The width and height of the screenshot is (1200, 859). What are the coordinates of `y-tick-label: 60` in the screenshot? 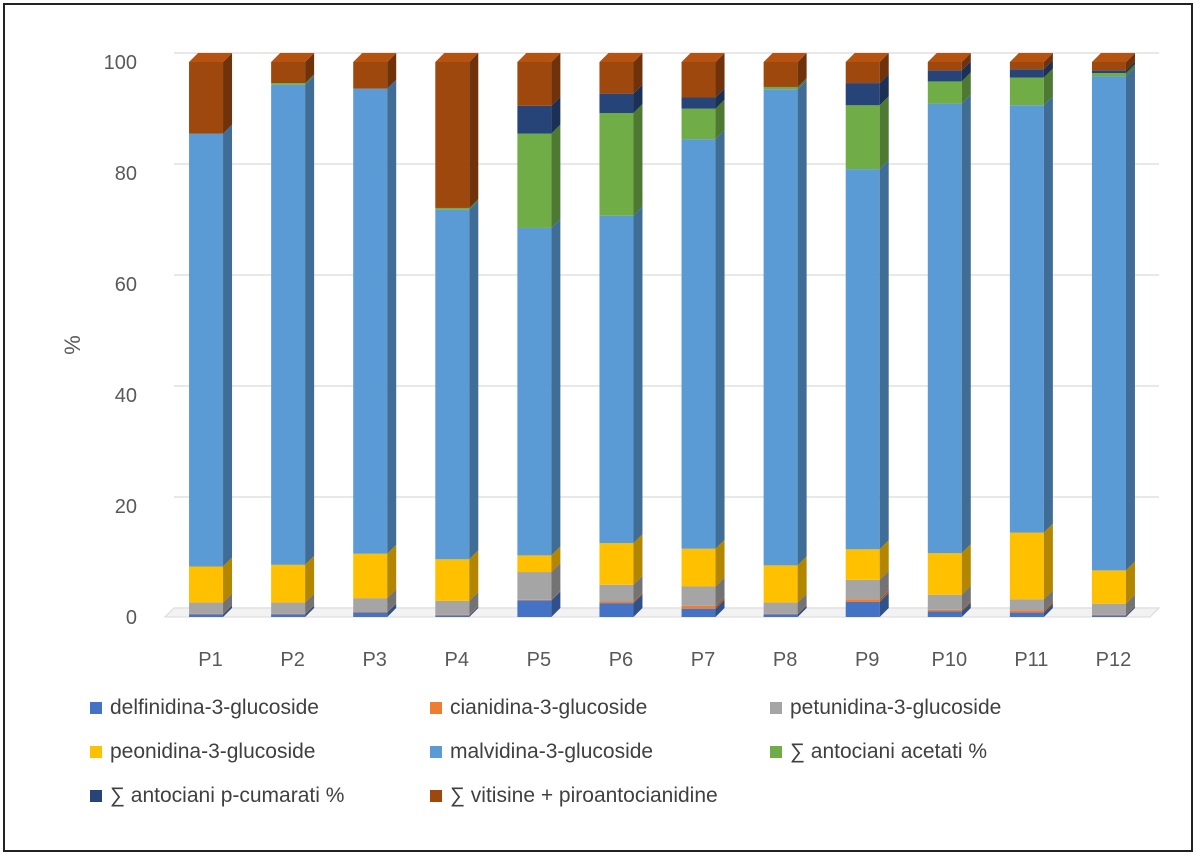 It's located at (126, 285).